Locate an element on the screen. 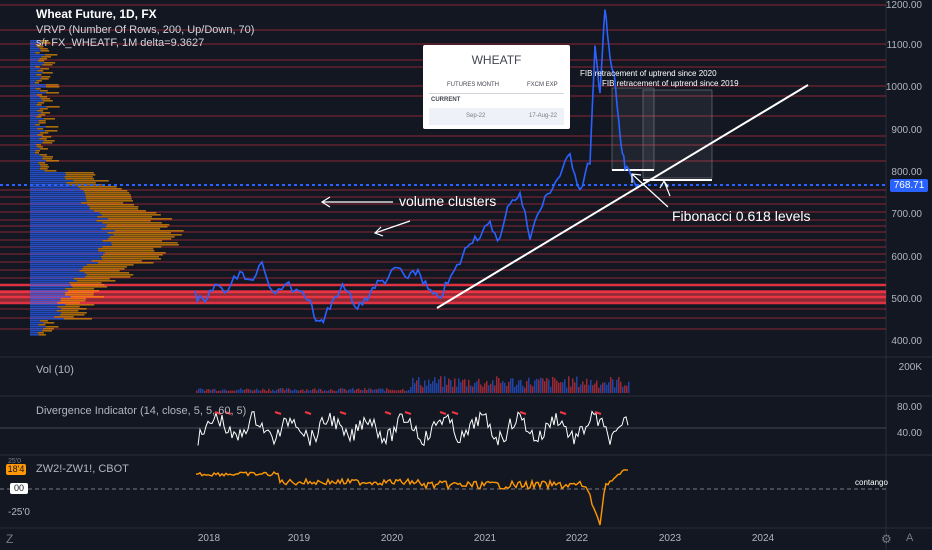 The image size is (932, 550). time-tick: 2018 is located at coordinates (209, 538).